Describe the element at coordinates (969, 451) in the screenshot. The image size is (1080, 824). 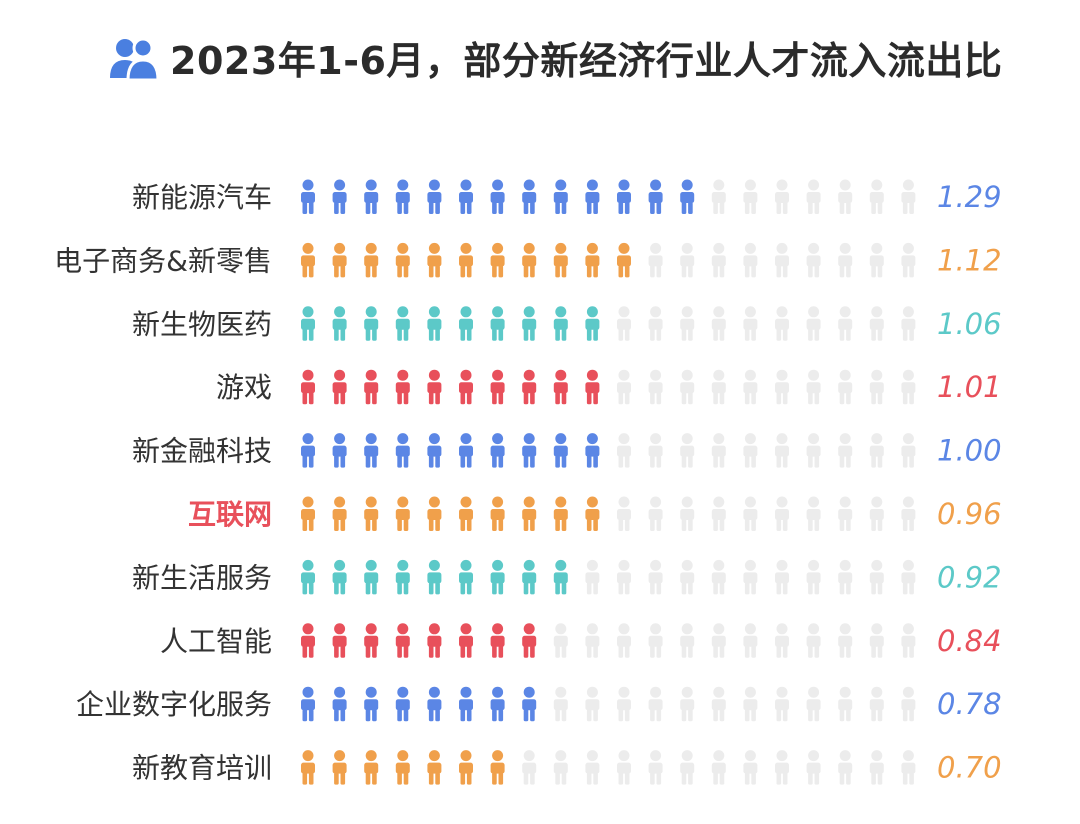
I see `value-label: 1.00` at that location.